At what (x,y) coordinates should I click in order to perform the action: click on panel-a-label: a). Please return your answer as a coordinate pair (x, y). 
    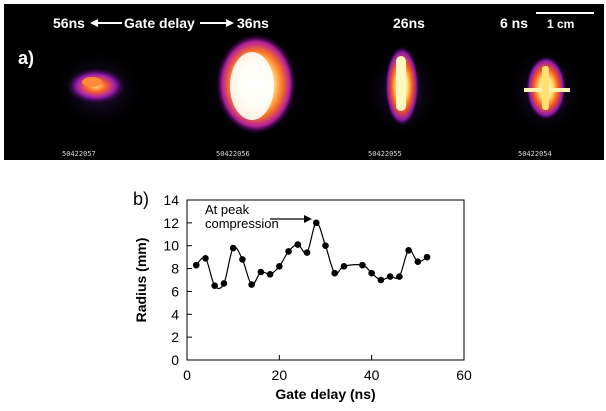
    Looking at the image, I should click on (26, 58).